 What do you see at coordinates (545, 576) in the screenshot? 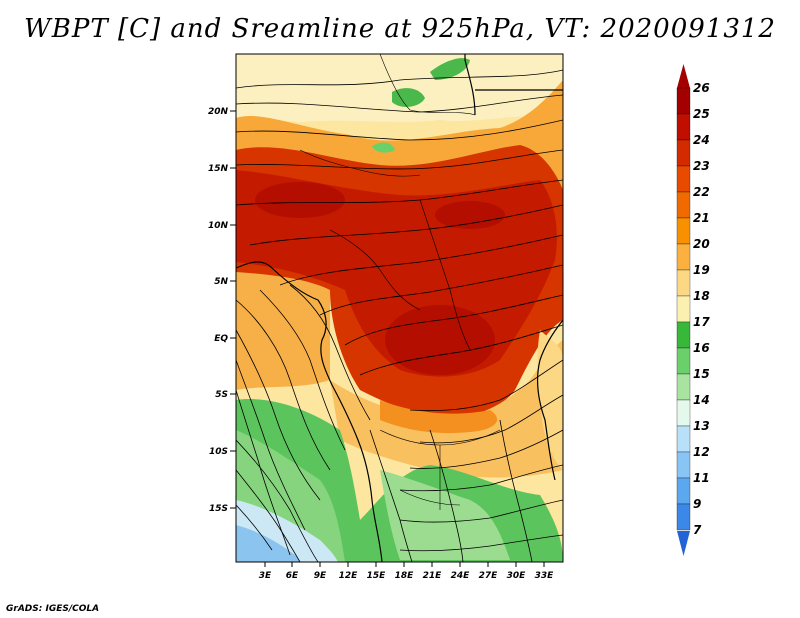
I see `lon-label: 33E` at bounding box center [545, 576].